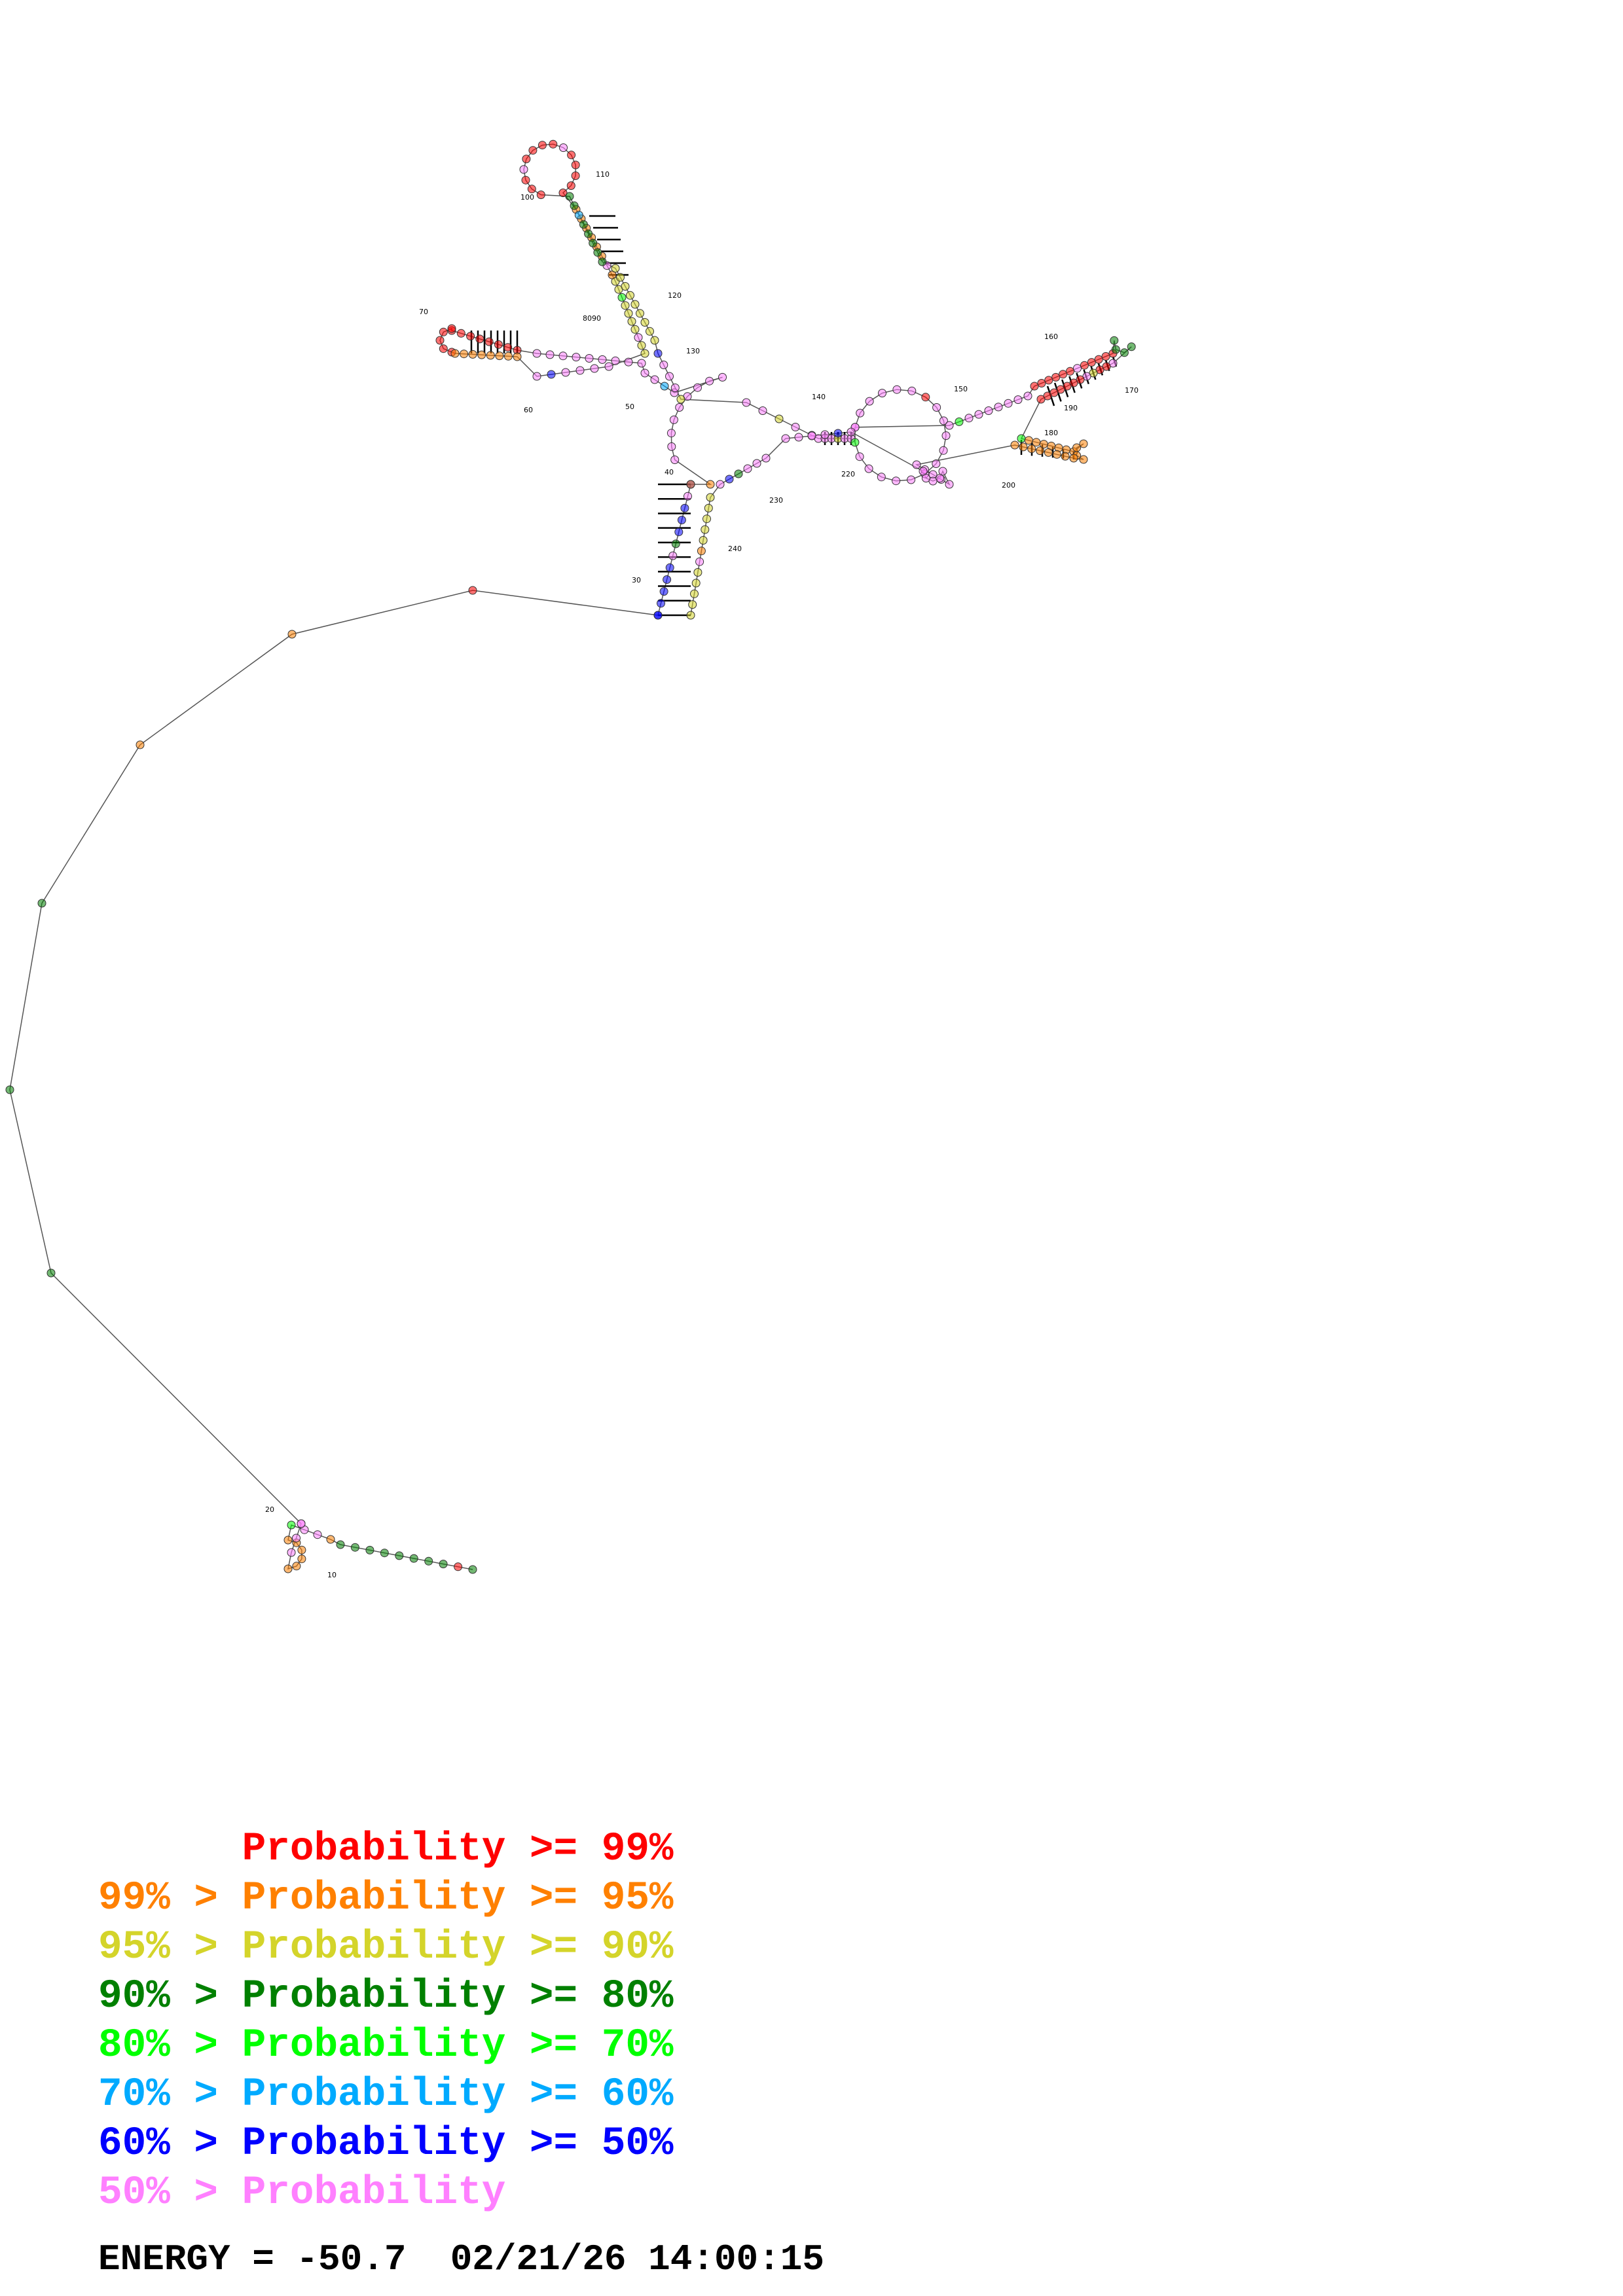 The height and width of the screenshot is (2296, 1623). What do you see at coordinates (461, 2259) in the screenshot?
I see `energy-footer: ENERGY = -50.7 02/21/26 14:00:15` at bounding box center [461, 2259].